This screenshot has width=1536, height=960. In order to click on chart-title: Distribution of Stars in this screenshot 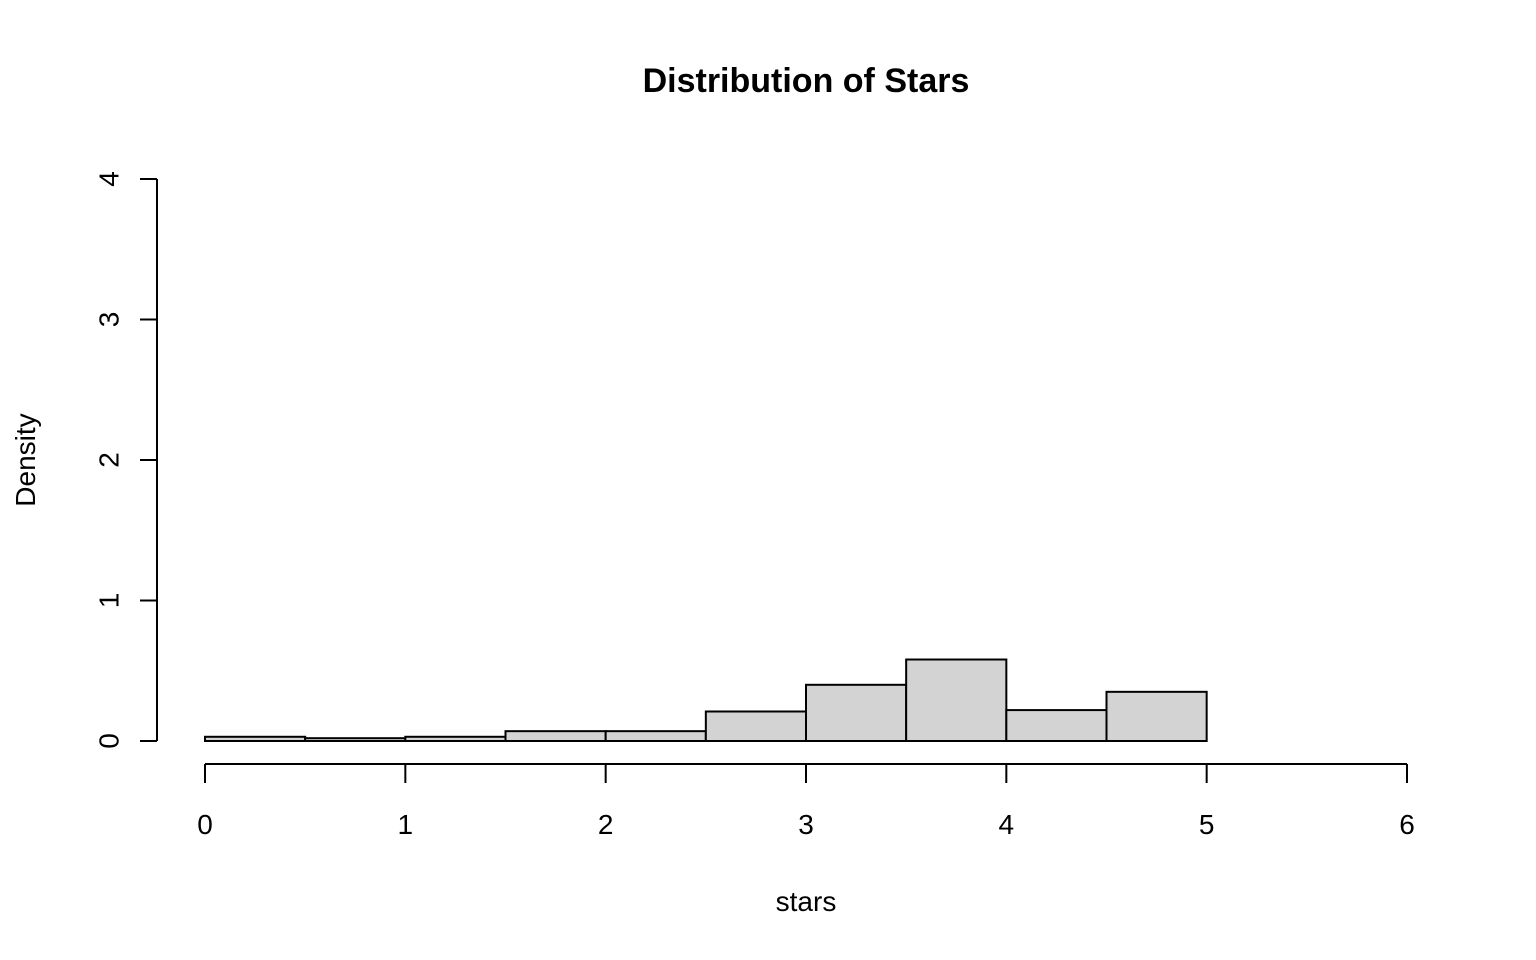, I will do `click(806, 81)`.